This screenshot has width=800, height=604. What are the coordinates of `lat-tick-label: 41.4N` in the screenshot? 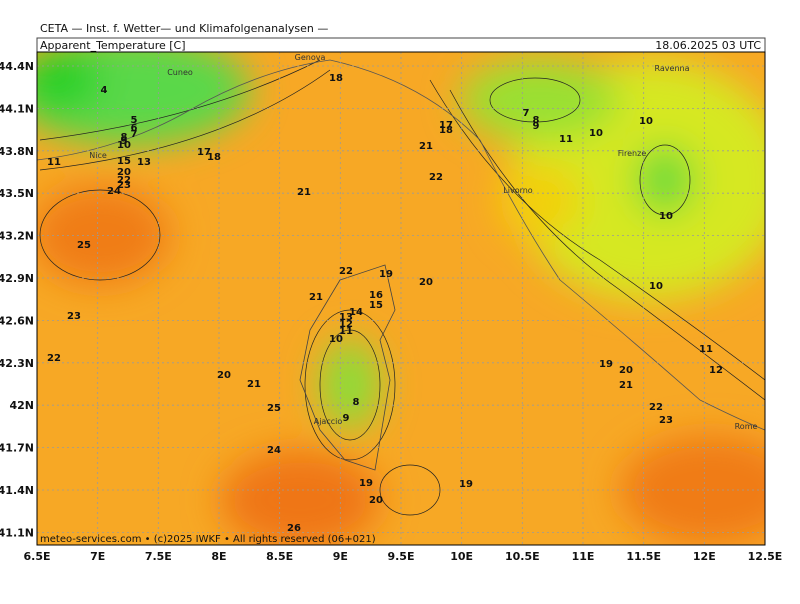 It's located at (17, 490).